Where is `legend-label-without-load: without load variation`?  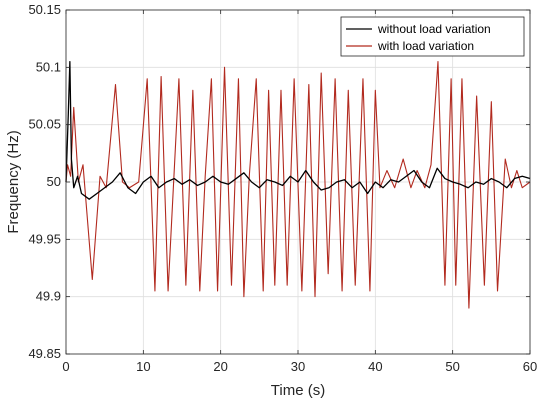
legend-label-without-load: without load variation is located at coordinates (434, 29).